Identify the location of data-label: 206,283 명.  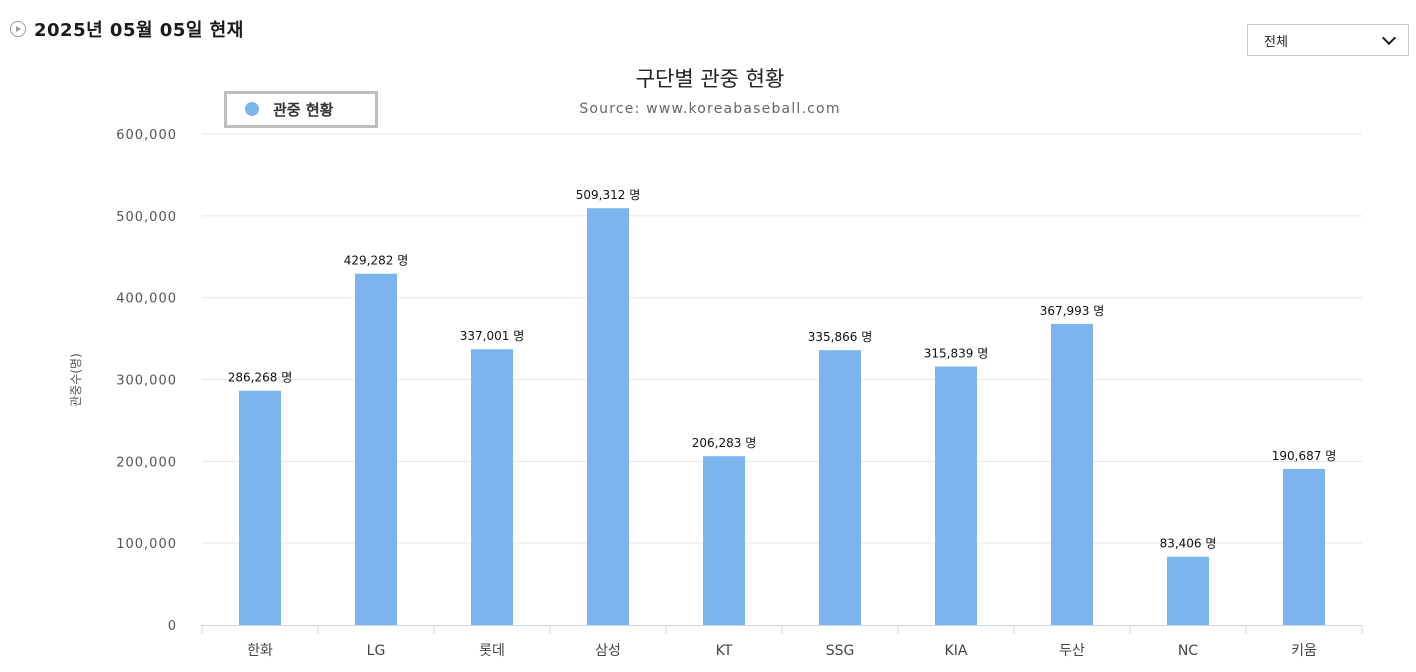
(724, 443).